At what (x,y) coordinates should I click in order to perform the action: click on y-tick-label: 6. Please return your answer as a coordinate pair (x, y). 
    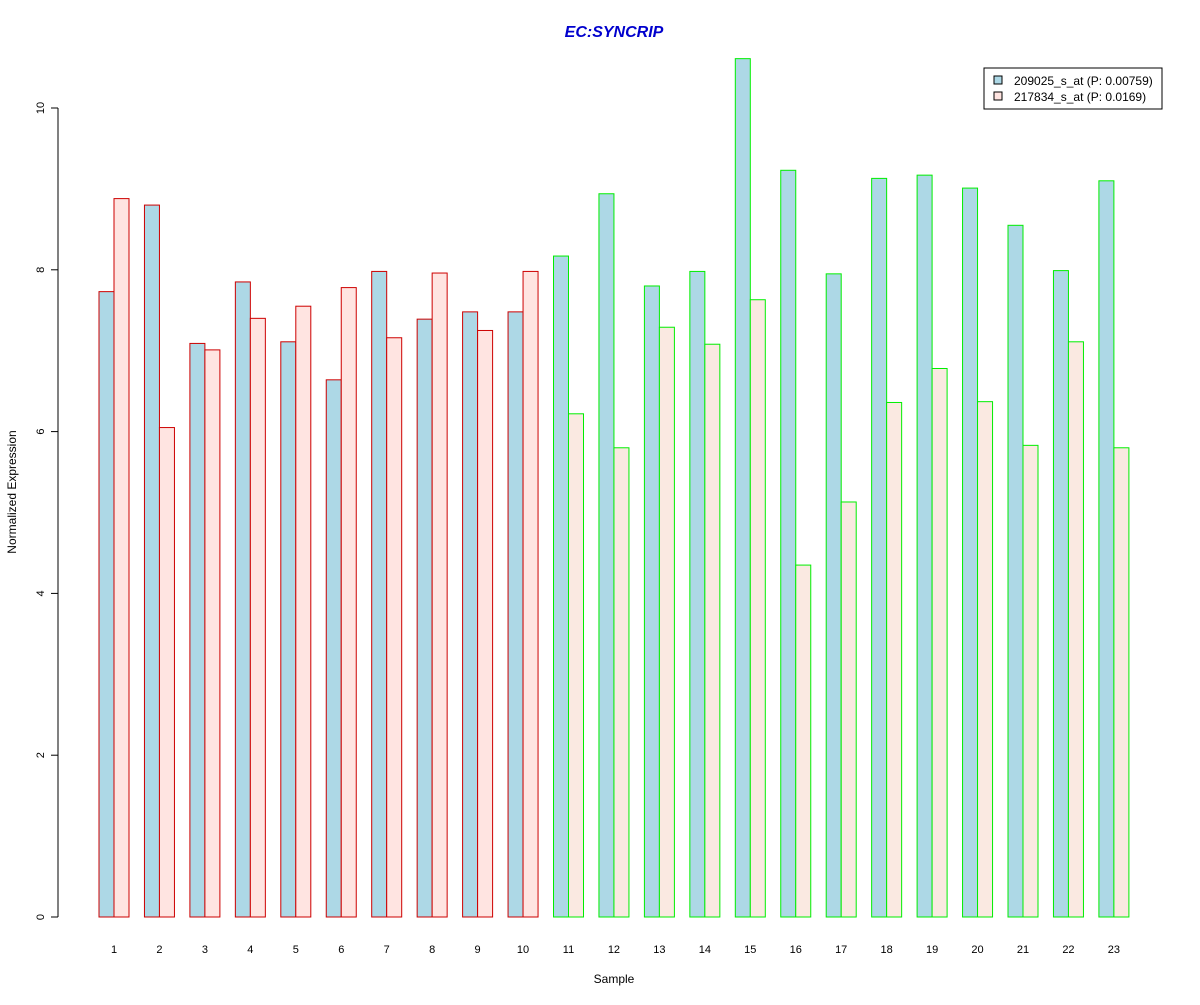
    Looking at the image, I should click on (41, 432).